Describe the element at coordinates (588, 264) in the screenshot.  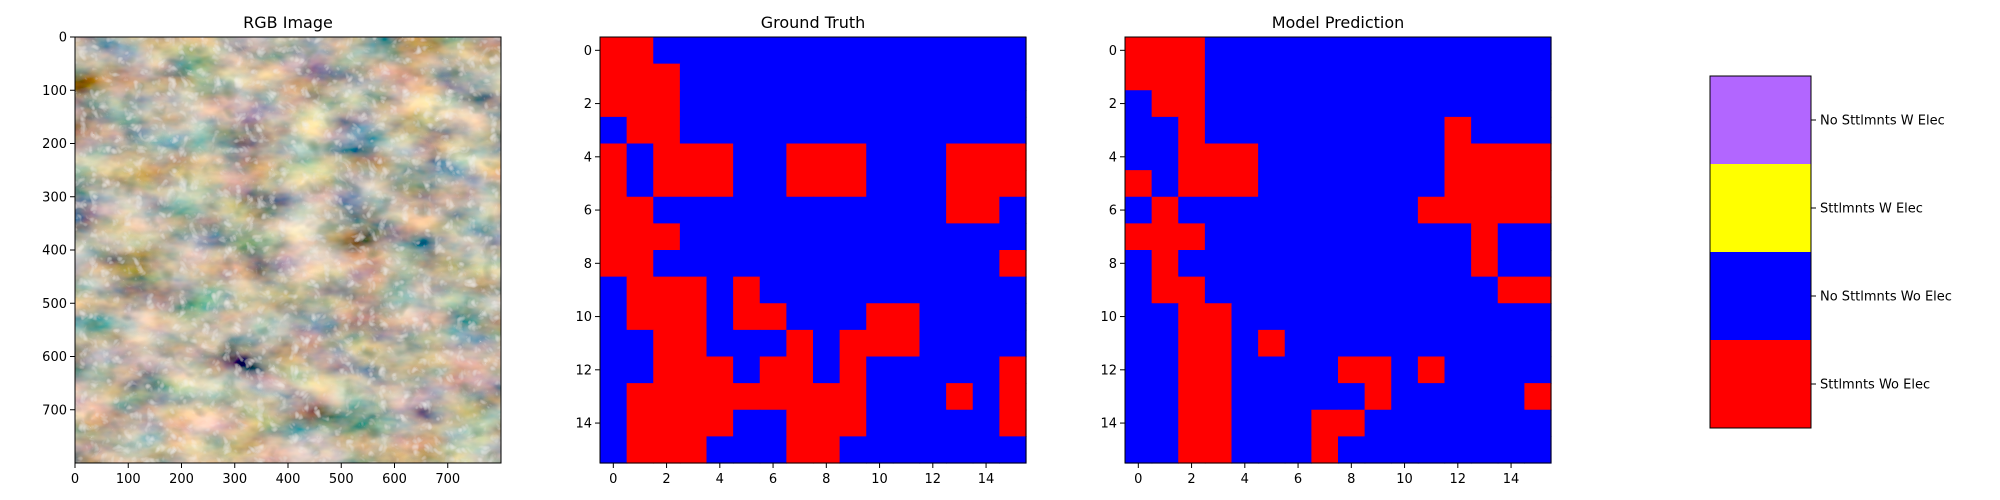
I see `y-tick-label: 8` at that location.